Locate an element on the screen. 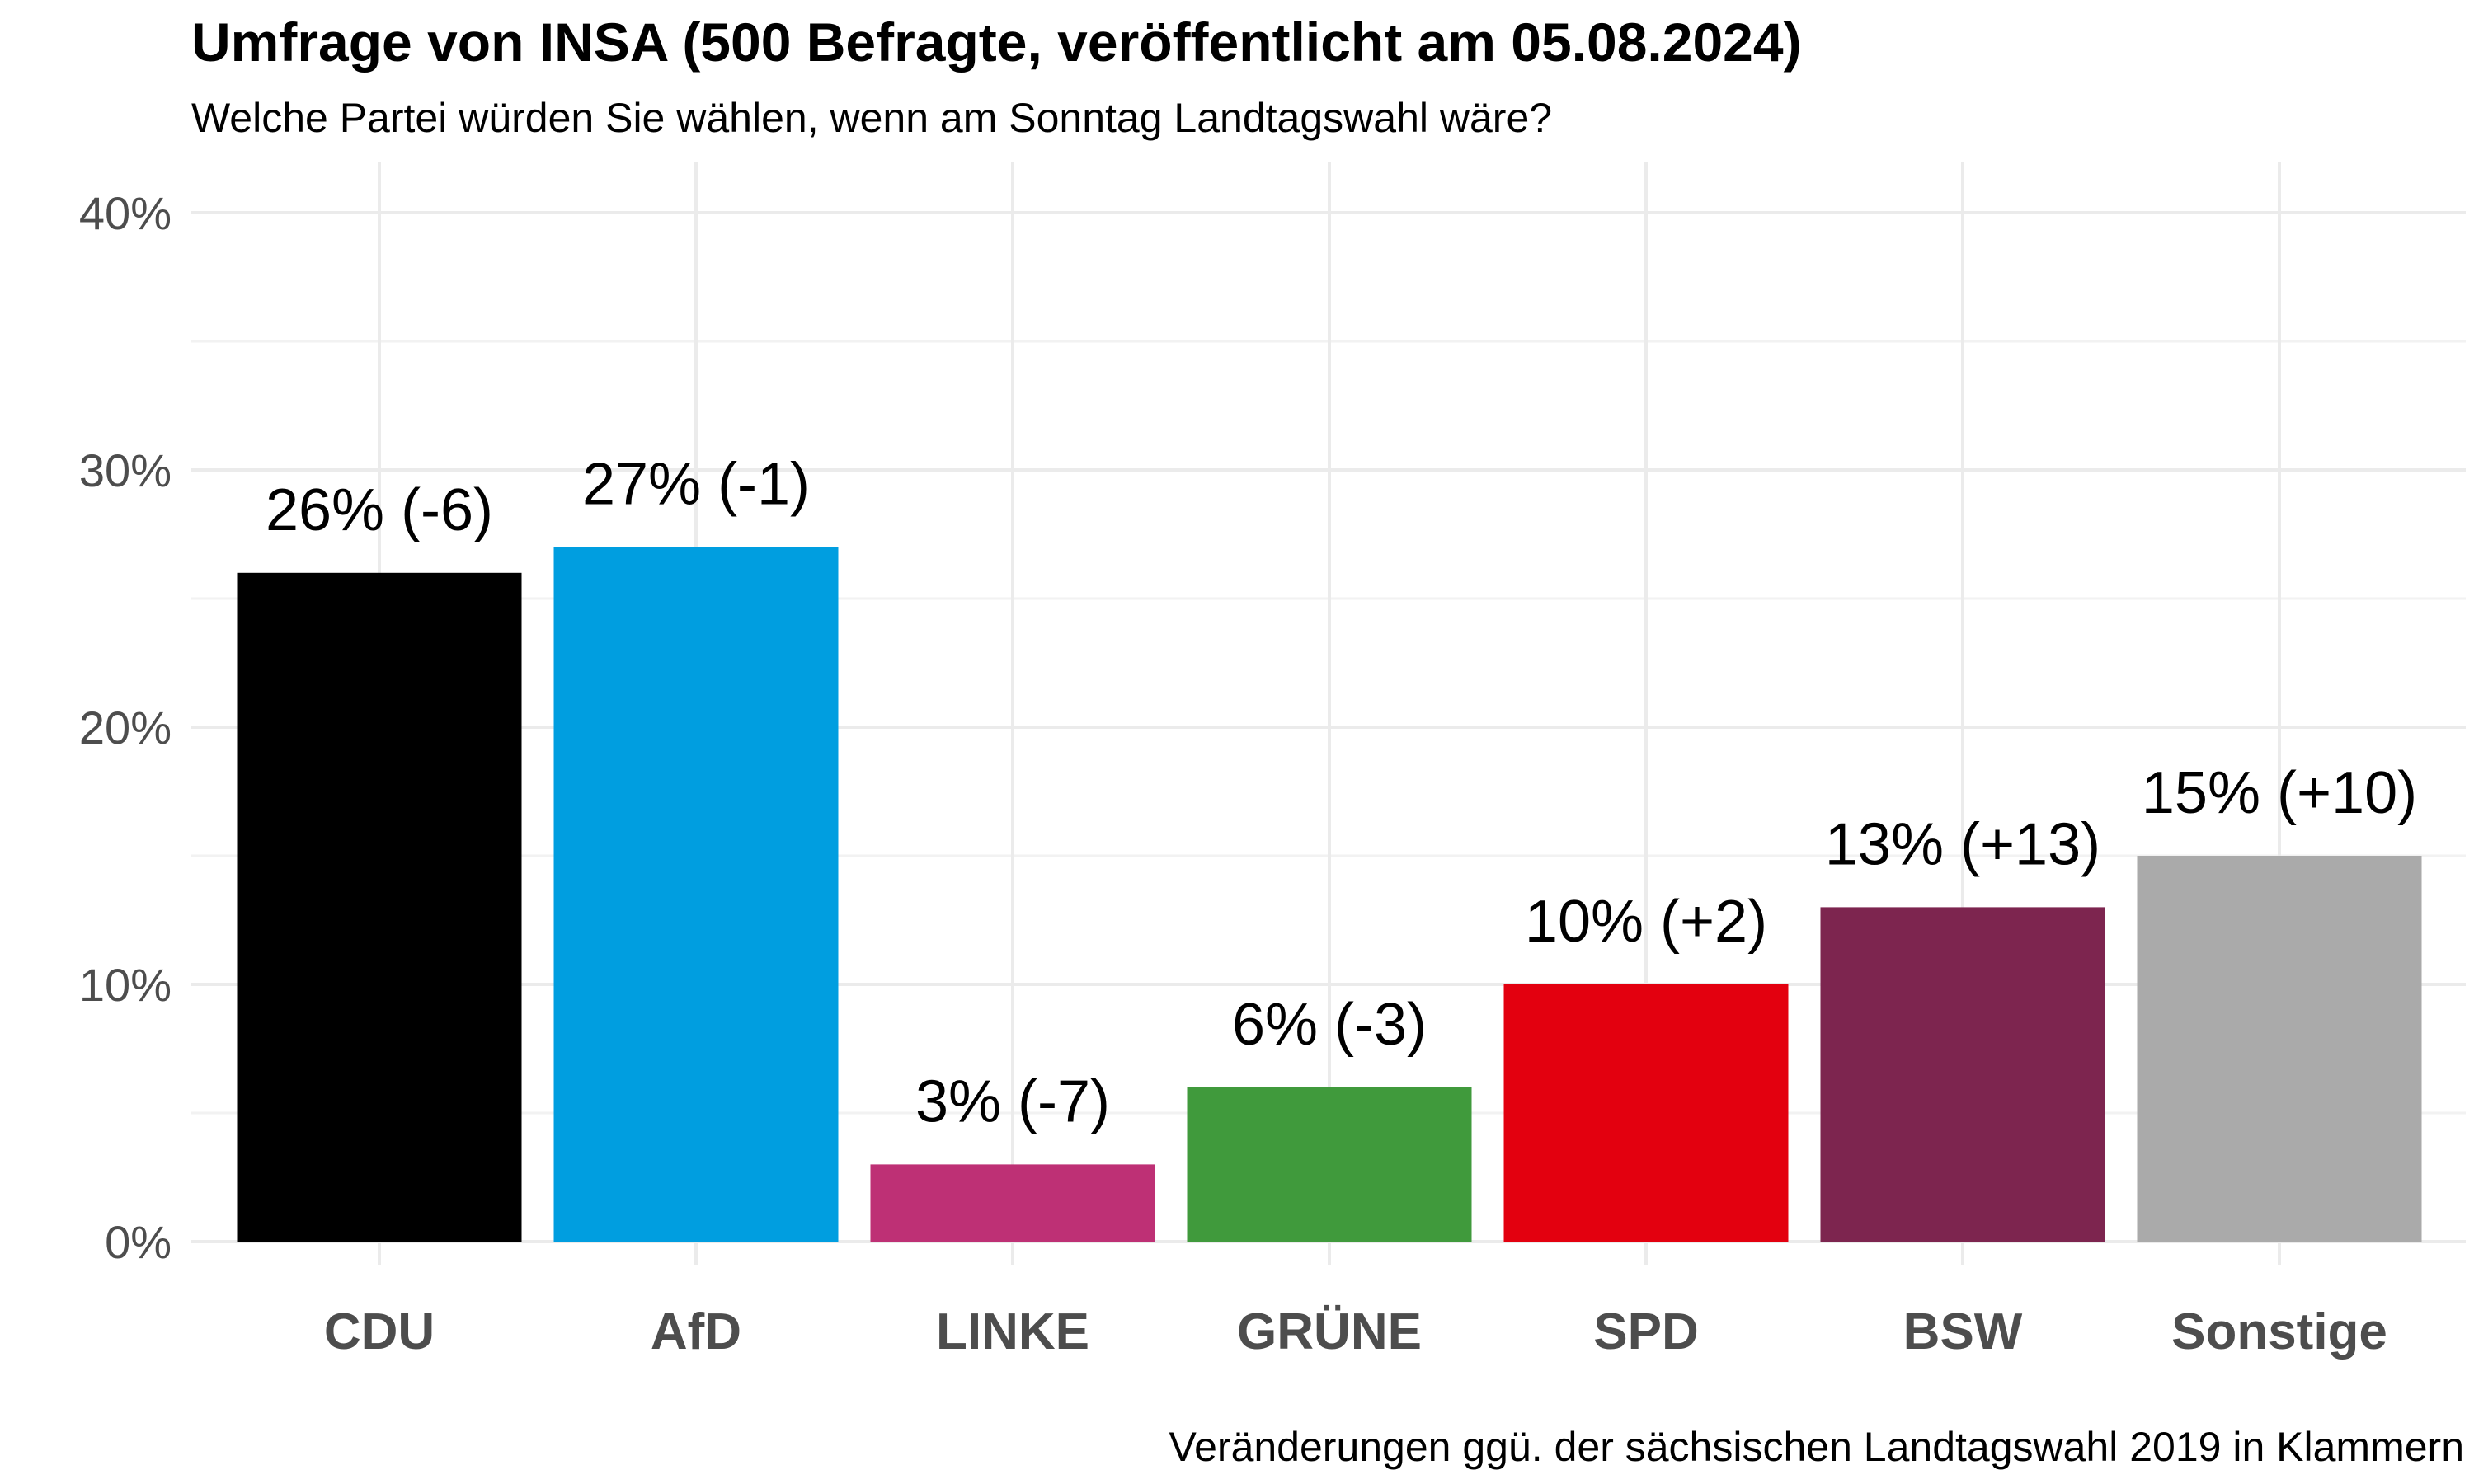 This screenshot has width=2474, height=1484. y-tick-label: 0% is located at coordinates (138, 1242).